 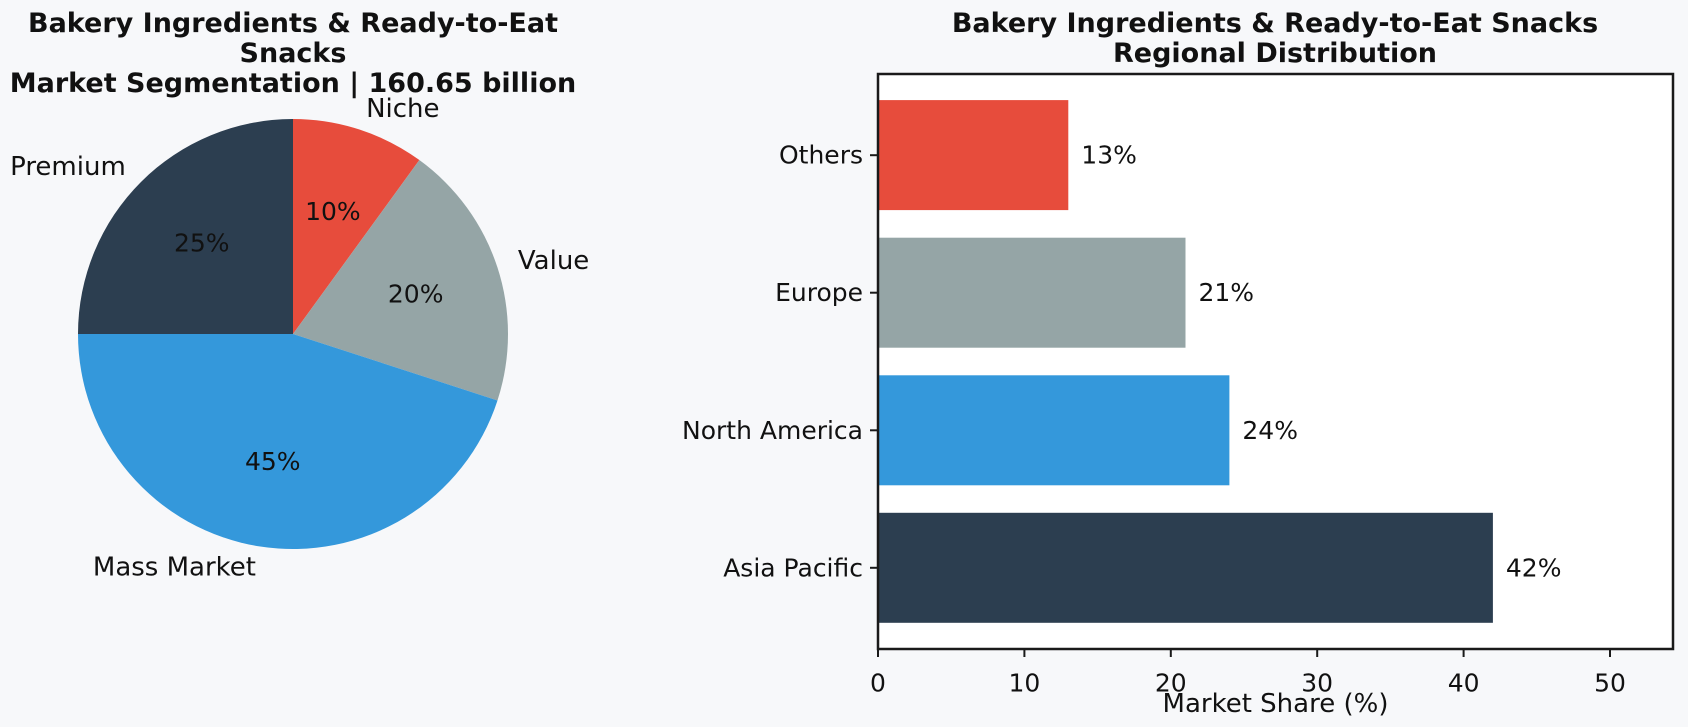 What do you see at coordinates (68, 167) in the screenshot?
I see `pie-label-premium: Premium` at bounding box center [68, 167].